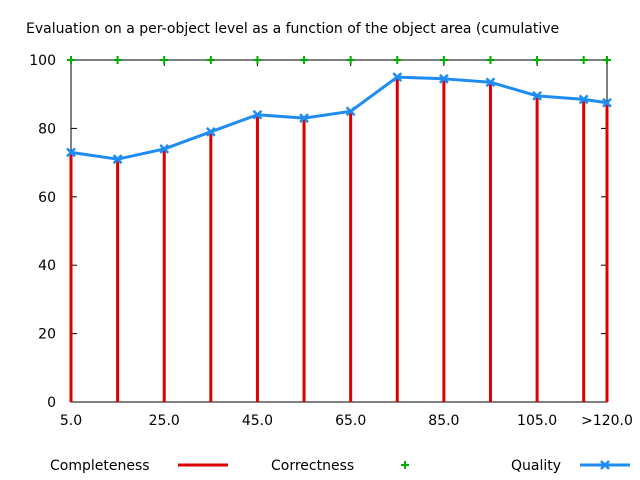 This screenshot has height=480, width=640. Describe the element at coordinates (47, 335) in the screenshot. I see `y-tick-label: 20` at that location.